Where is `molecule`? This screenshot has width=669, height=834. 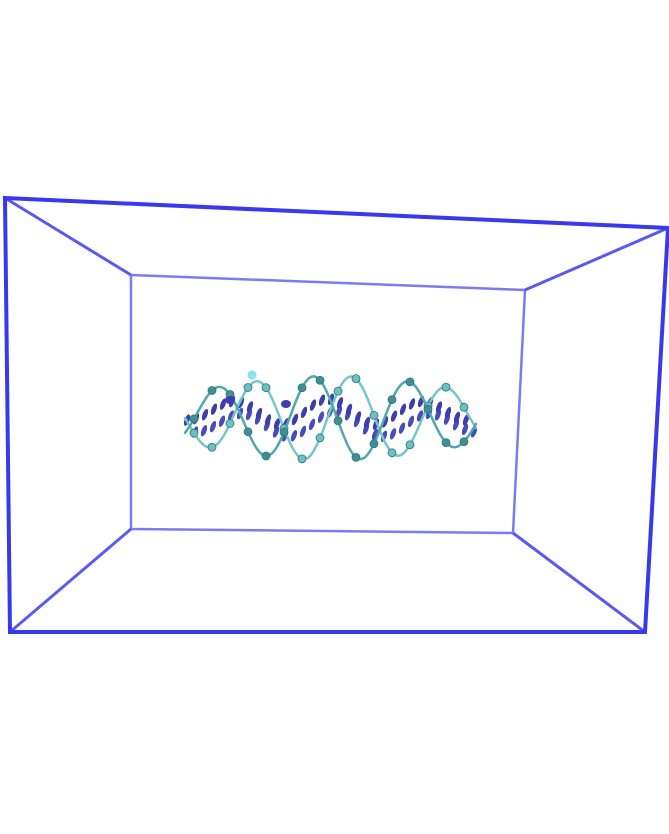 molecule is located at coordinates (330, 417).